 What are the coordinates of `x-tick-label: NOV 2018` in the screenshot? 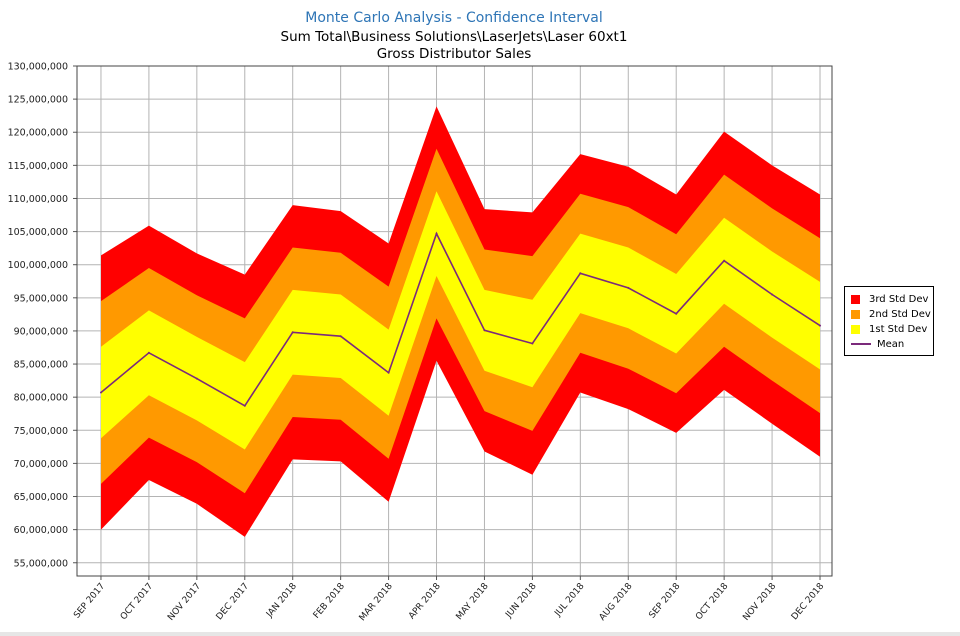 It's located at (759, 602).